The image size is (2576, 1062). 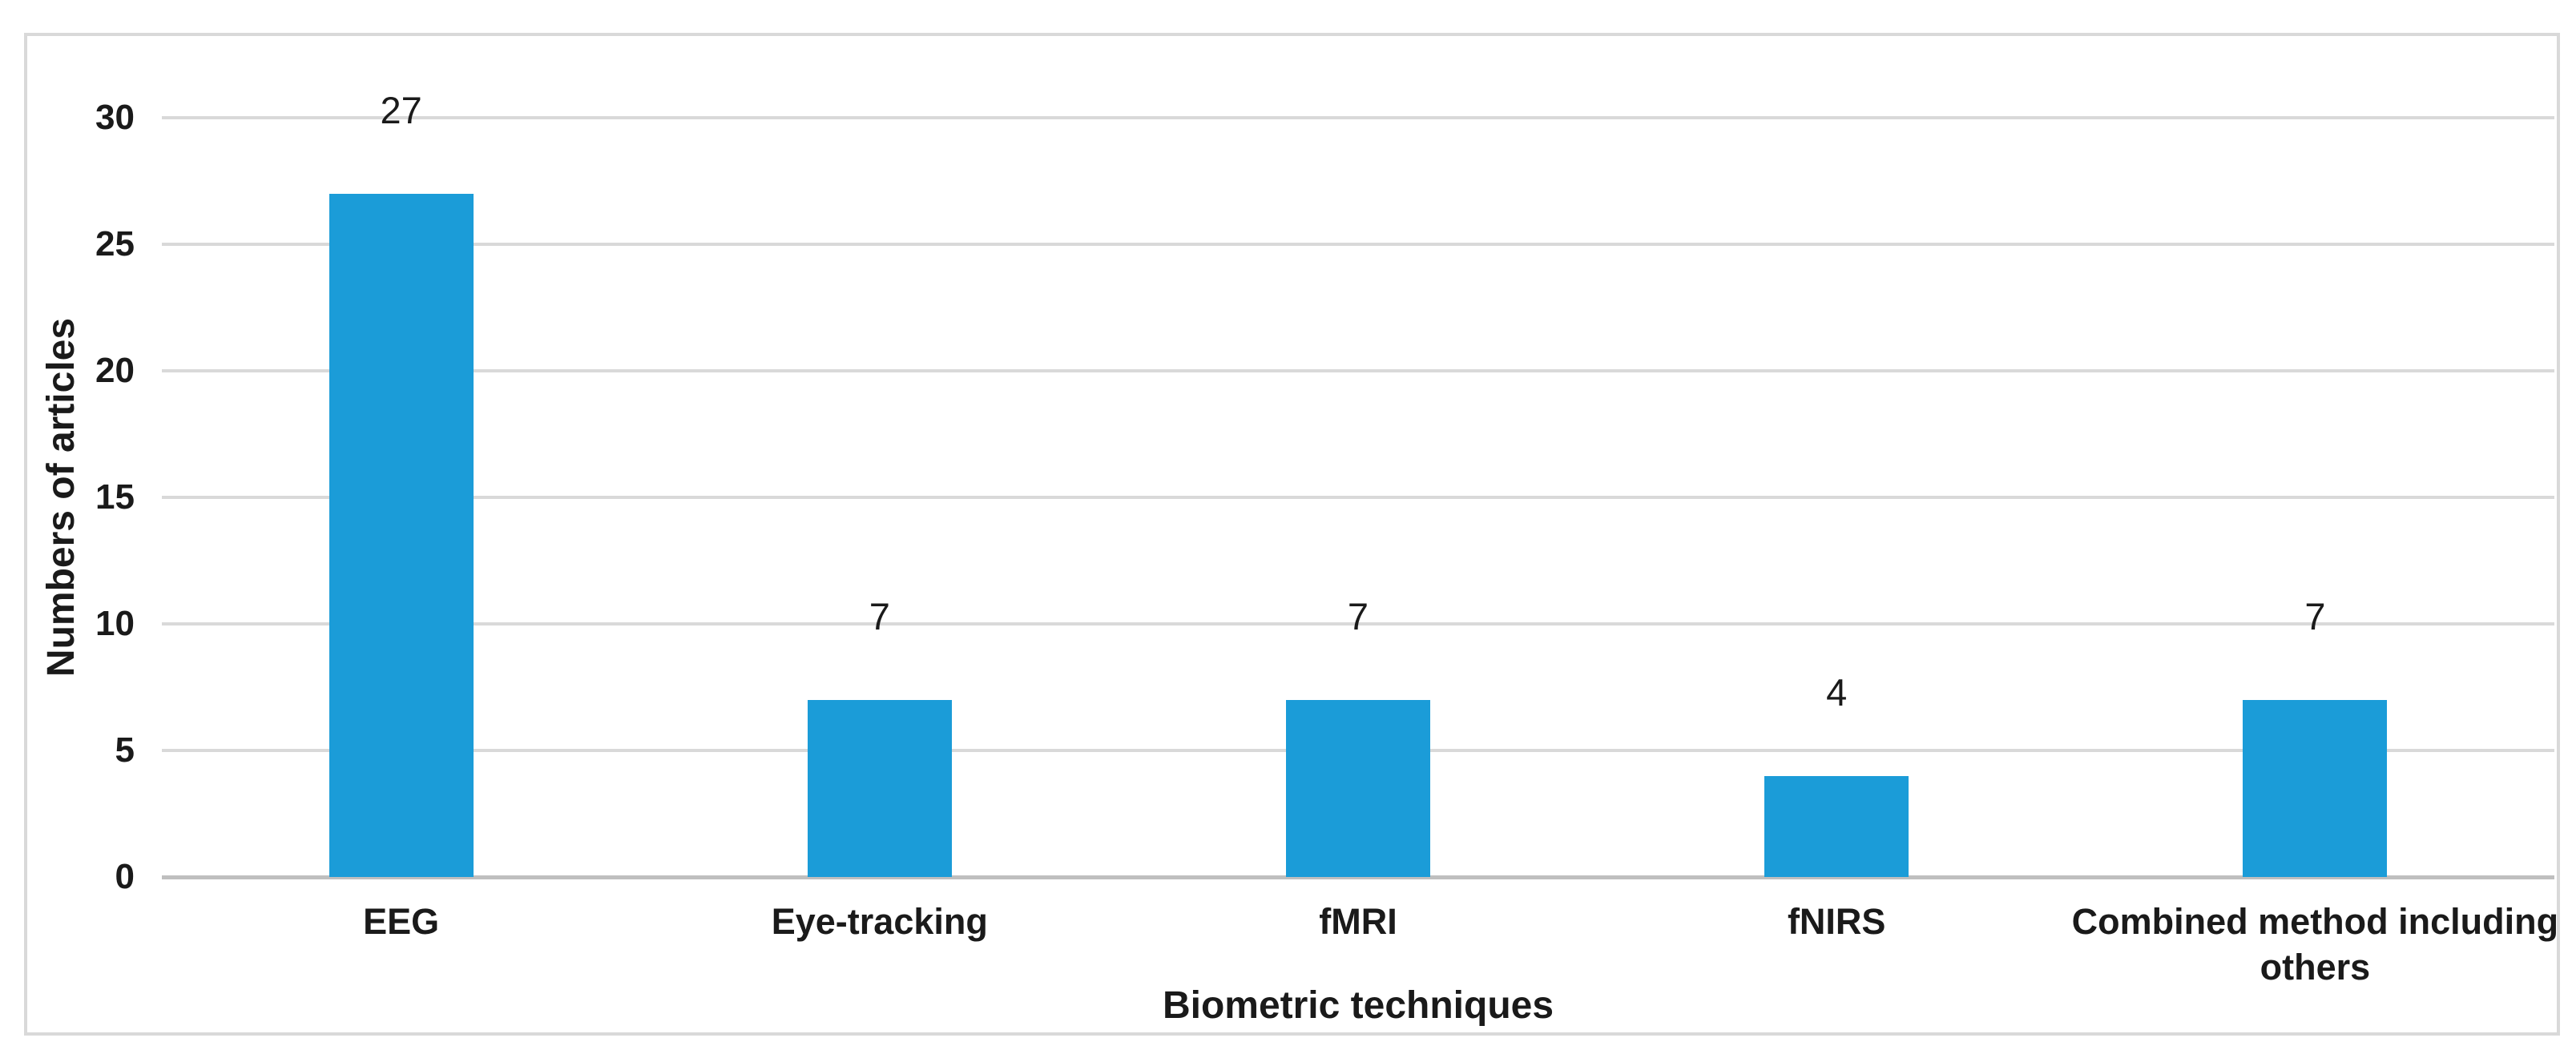 I want to click on x-axis-title: Biometric techniques, so click(x=1358, y=1005).